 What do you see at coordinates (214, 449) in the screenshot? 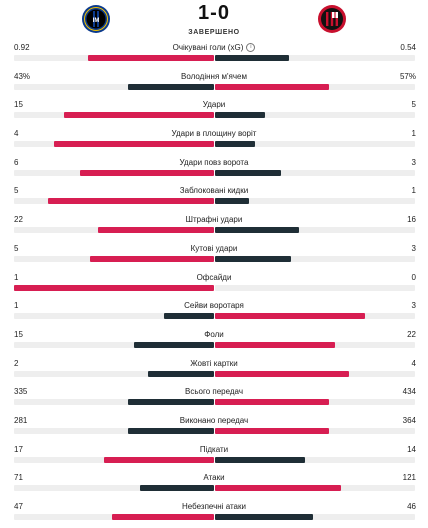
I see `stat-label-text: Підкати` at bounding box center [214, 449].